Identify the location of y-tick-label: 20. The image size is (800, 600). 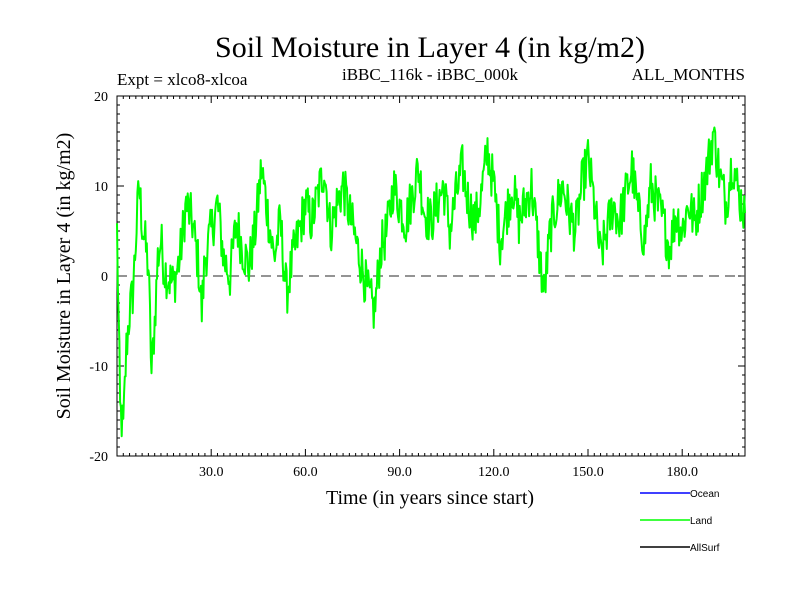
(101, 97).